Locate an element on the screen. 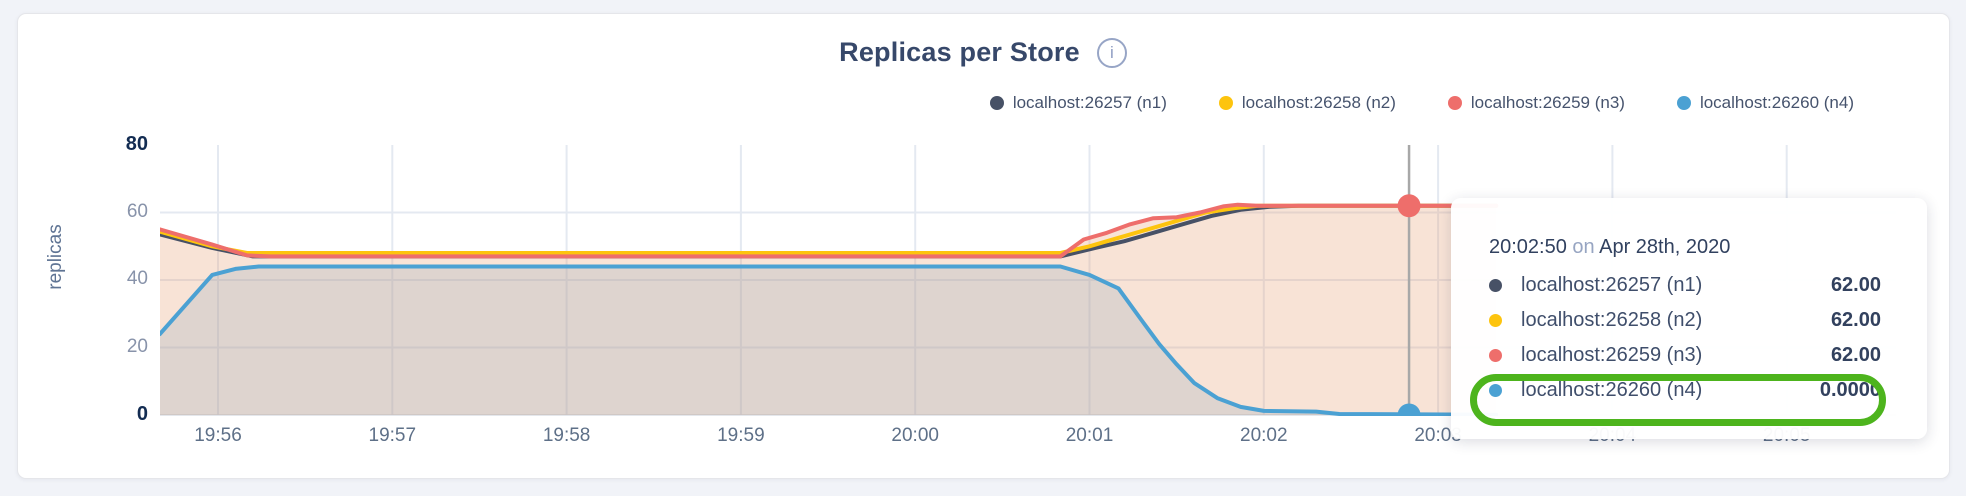 Image resolution: width=1966 pixels, height=496 pixels. tooltip-timestamp: 20:02:50 on Apr 28th, 2020 is located at coordinates (1685, 247).